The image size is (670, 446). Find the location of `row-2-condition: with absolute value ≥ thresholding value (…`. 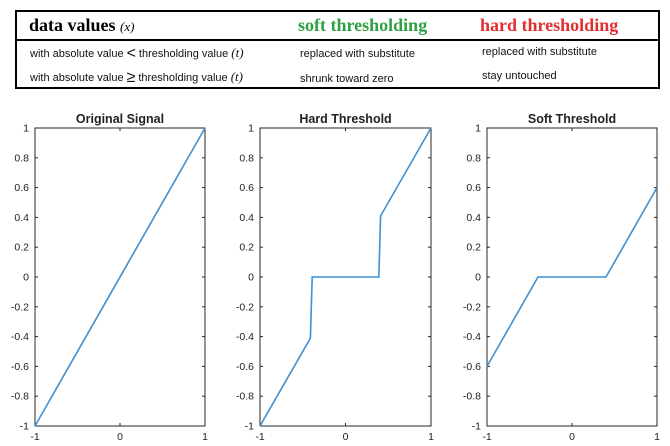

row-2-condition: with absolute value ≥ thresholding value (… is located at coordinates (136, 78).